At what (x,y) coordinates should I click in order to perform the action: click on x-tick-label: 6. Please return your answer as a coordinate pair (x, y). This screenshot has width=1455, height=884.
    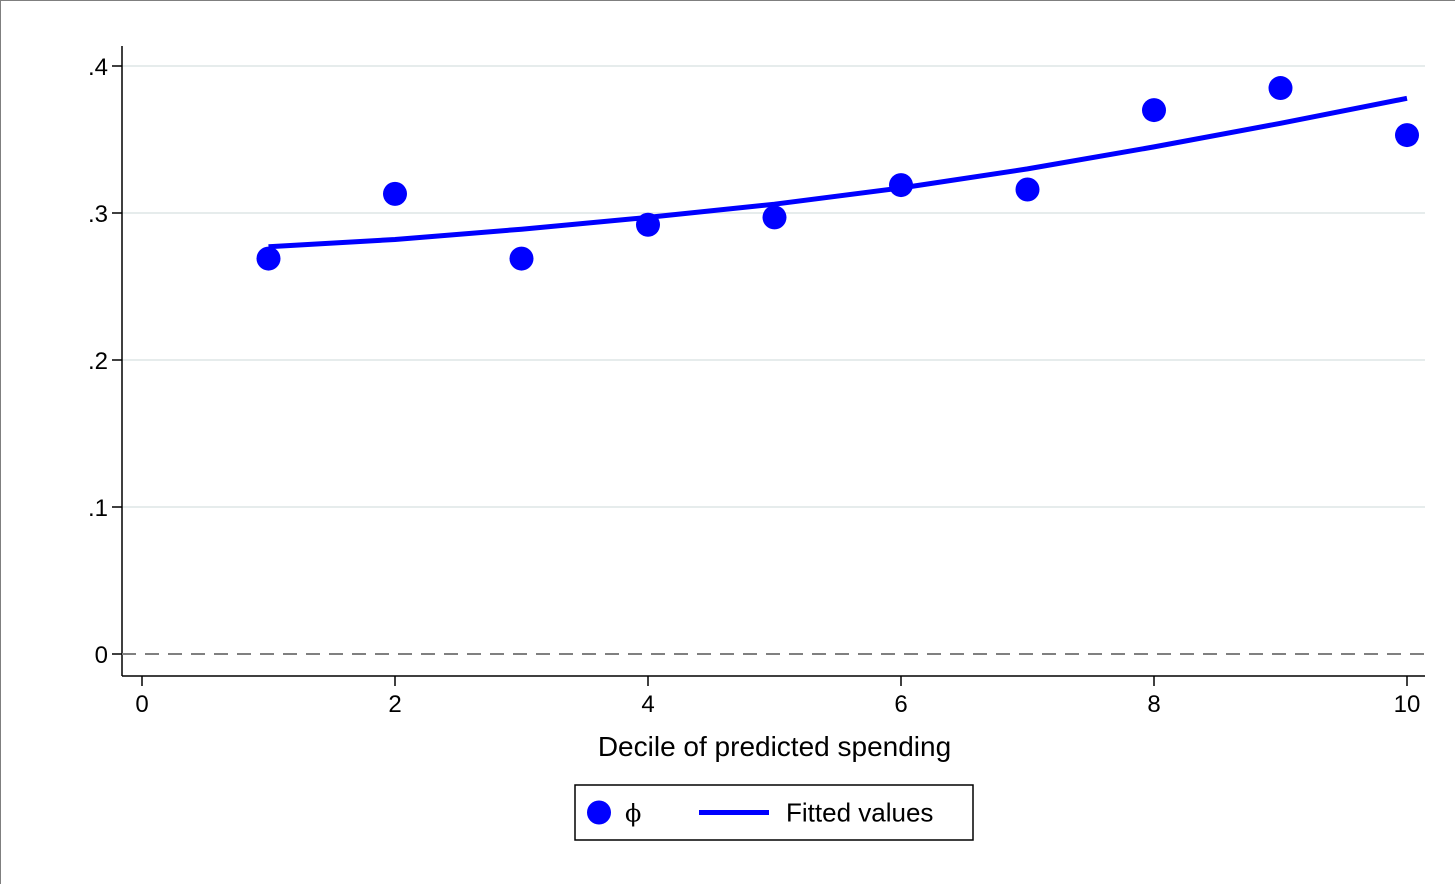
    Looking at the image, I should click on (900, 704).